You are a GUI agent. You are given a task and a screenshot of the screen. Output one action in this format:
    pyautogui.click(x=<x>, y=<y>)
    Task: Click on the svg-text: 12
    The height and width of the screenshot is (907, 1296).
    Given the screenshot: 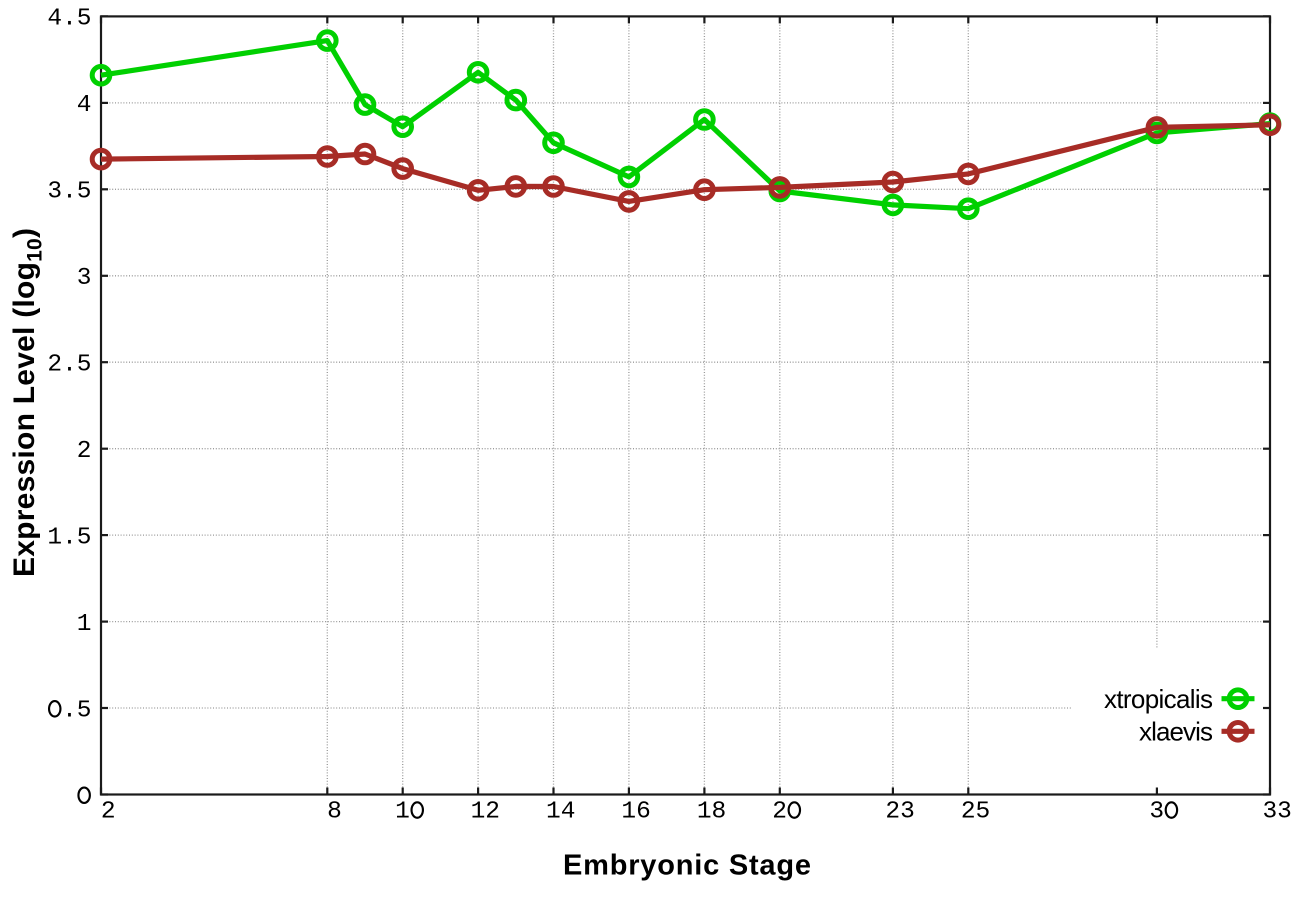 What is the action you would take?
    pyautogui.click(x=485, y=812)
    